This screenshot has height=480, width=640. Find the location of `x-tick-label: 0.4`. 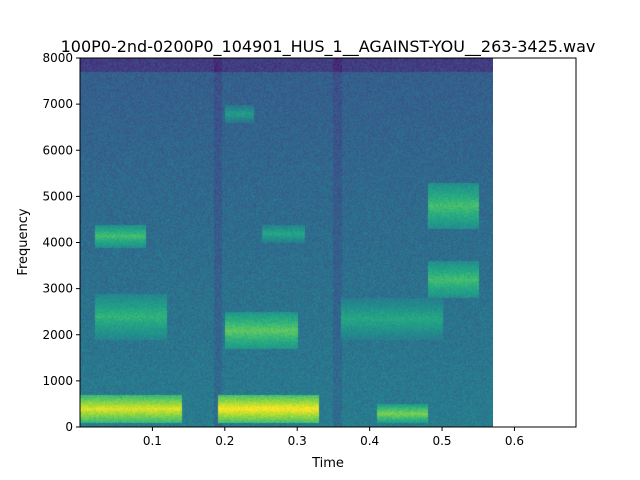

x-tick-label: 0.4 is located at coordinates (369, 441).